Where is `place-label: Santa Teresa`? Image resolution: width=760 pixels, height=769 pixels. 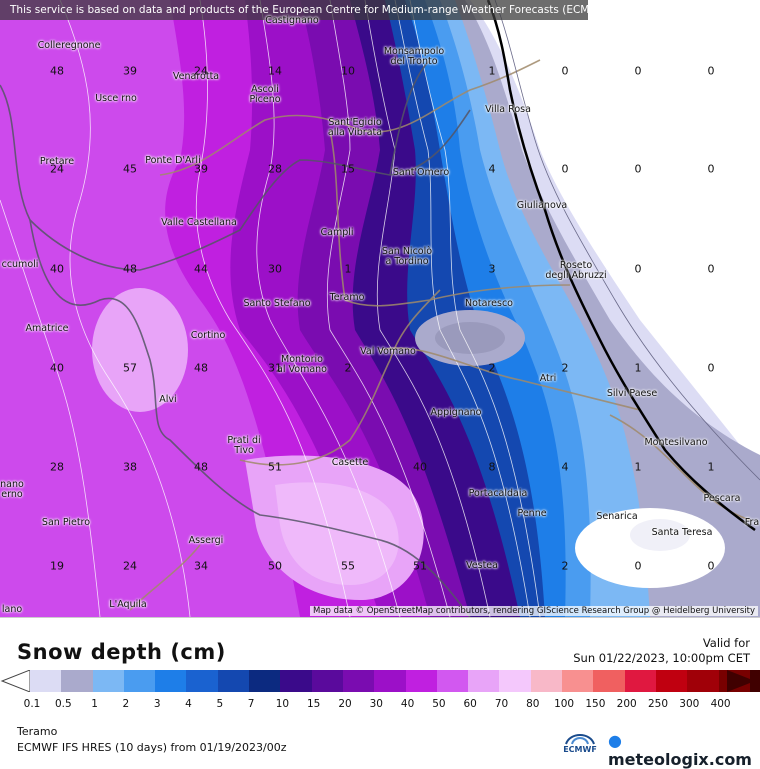 place-label: Santa Teresa is located at coordinates (682, 532).